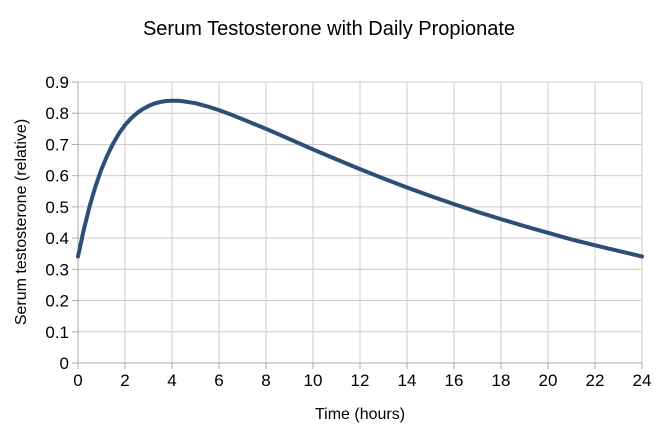 The image size is (658, 440). What do you see at coordinates (454, 380) in the screenshot?
I see `x-tick-label: 16` at bounding box center [454, 380].